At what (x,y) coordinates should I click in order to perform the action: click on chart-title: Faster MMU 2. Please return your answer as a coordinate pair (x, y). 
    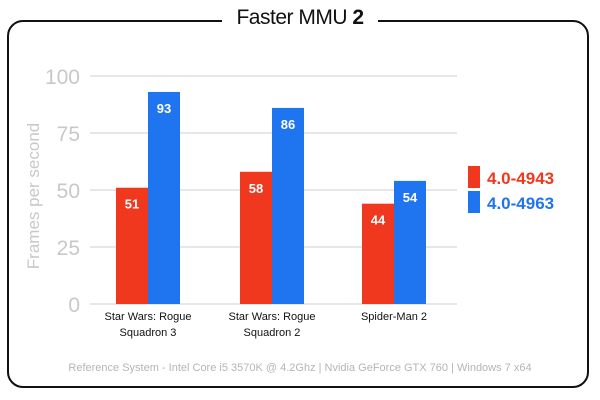
    Looking at the image, I should click on (300, 18).